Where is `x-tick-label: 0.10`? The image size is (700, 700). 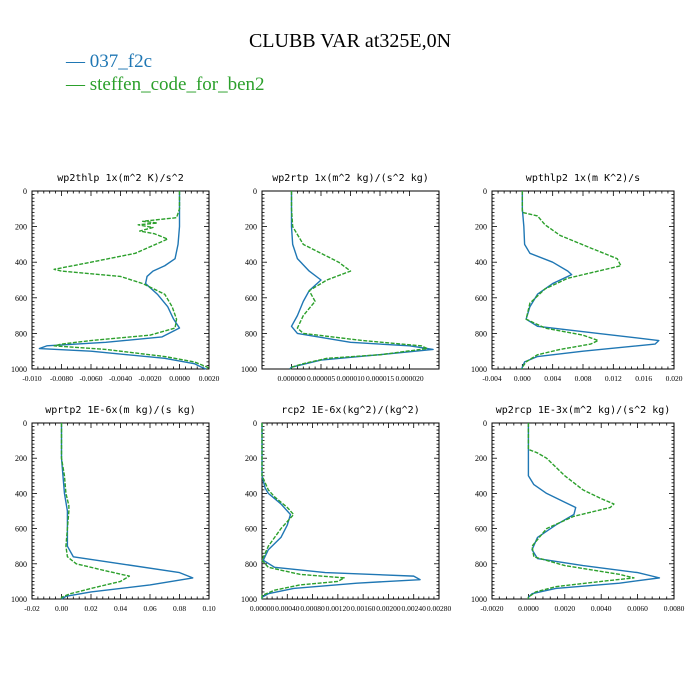
x-tick-label: 0.10 is located at coordinates (208, 608).